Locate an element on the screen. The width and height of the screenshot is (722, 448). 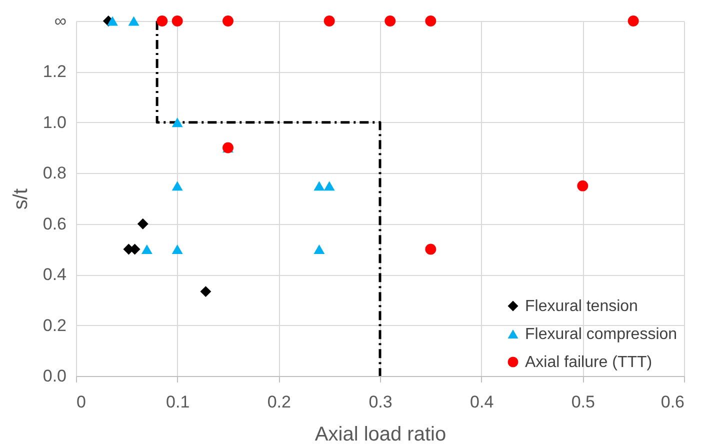
y-axis-title: s/t is located at coordinates (21, 199).